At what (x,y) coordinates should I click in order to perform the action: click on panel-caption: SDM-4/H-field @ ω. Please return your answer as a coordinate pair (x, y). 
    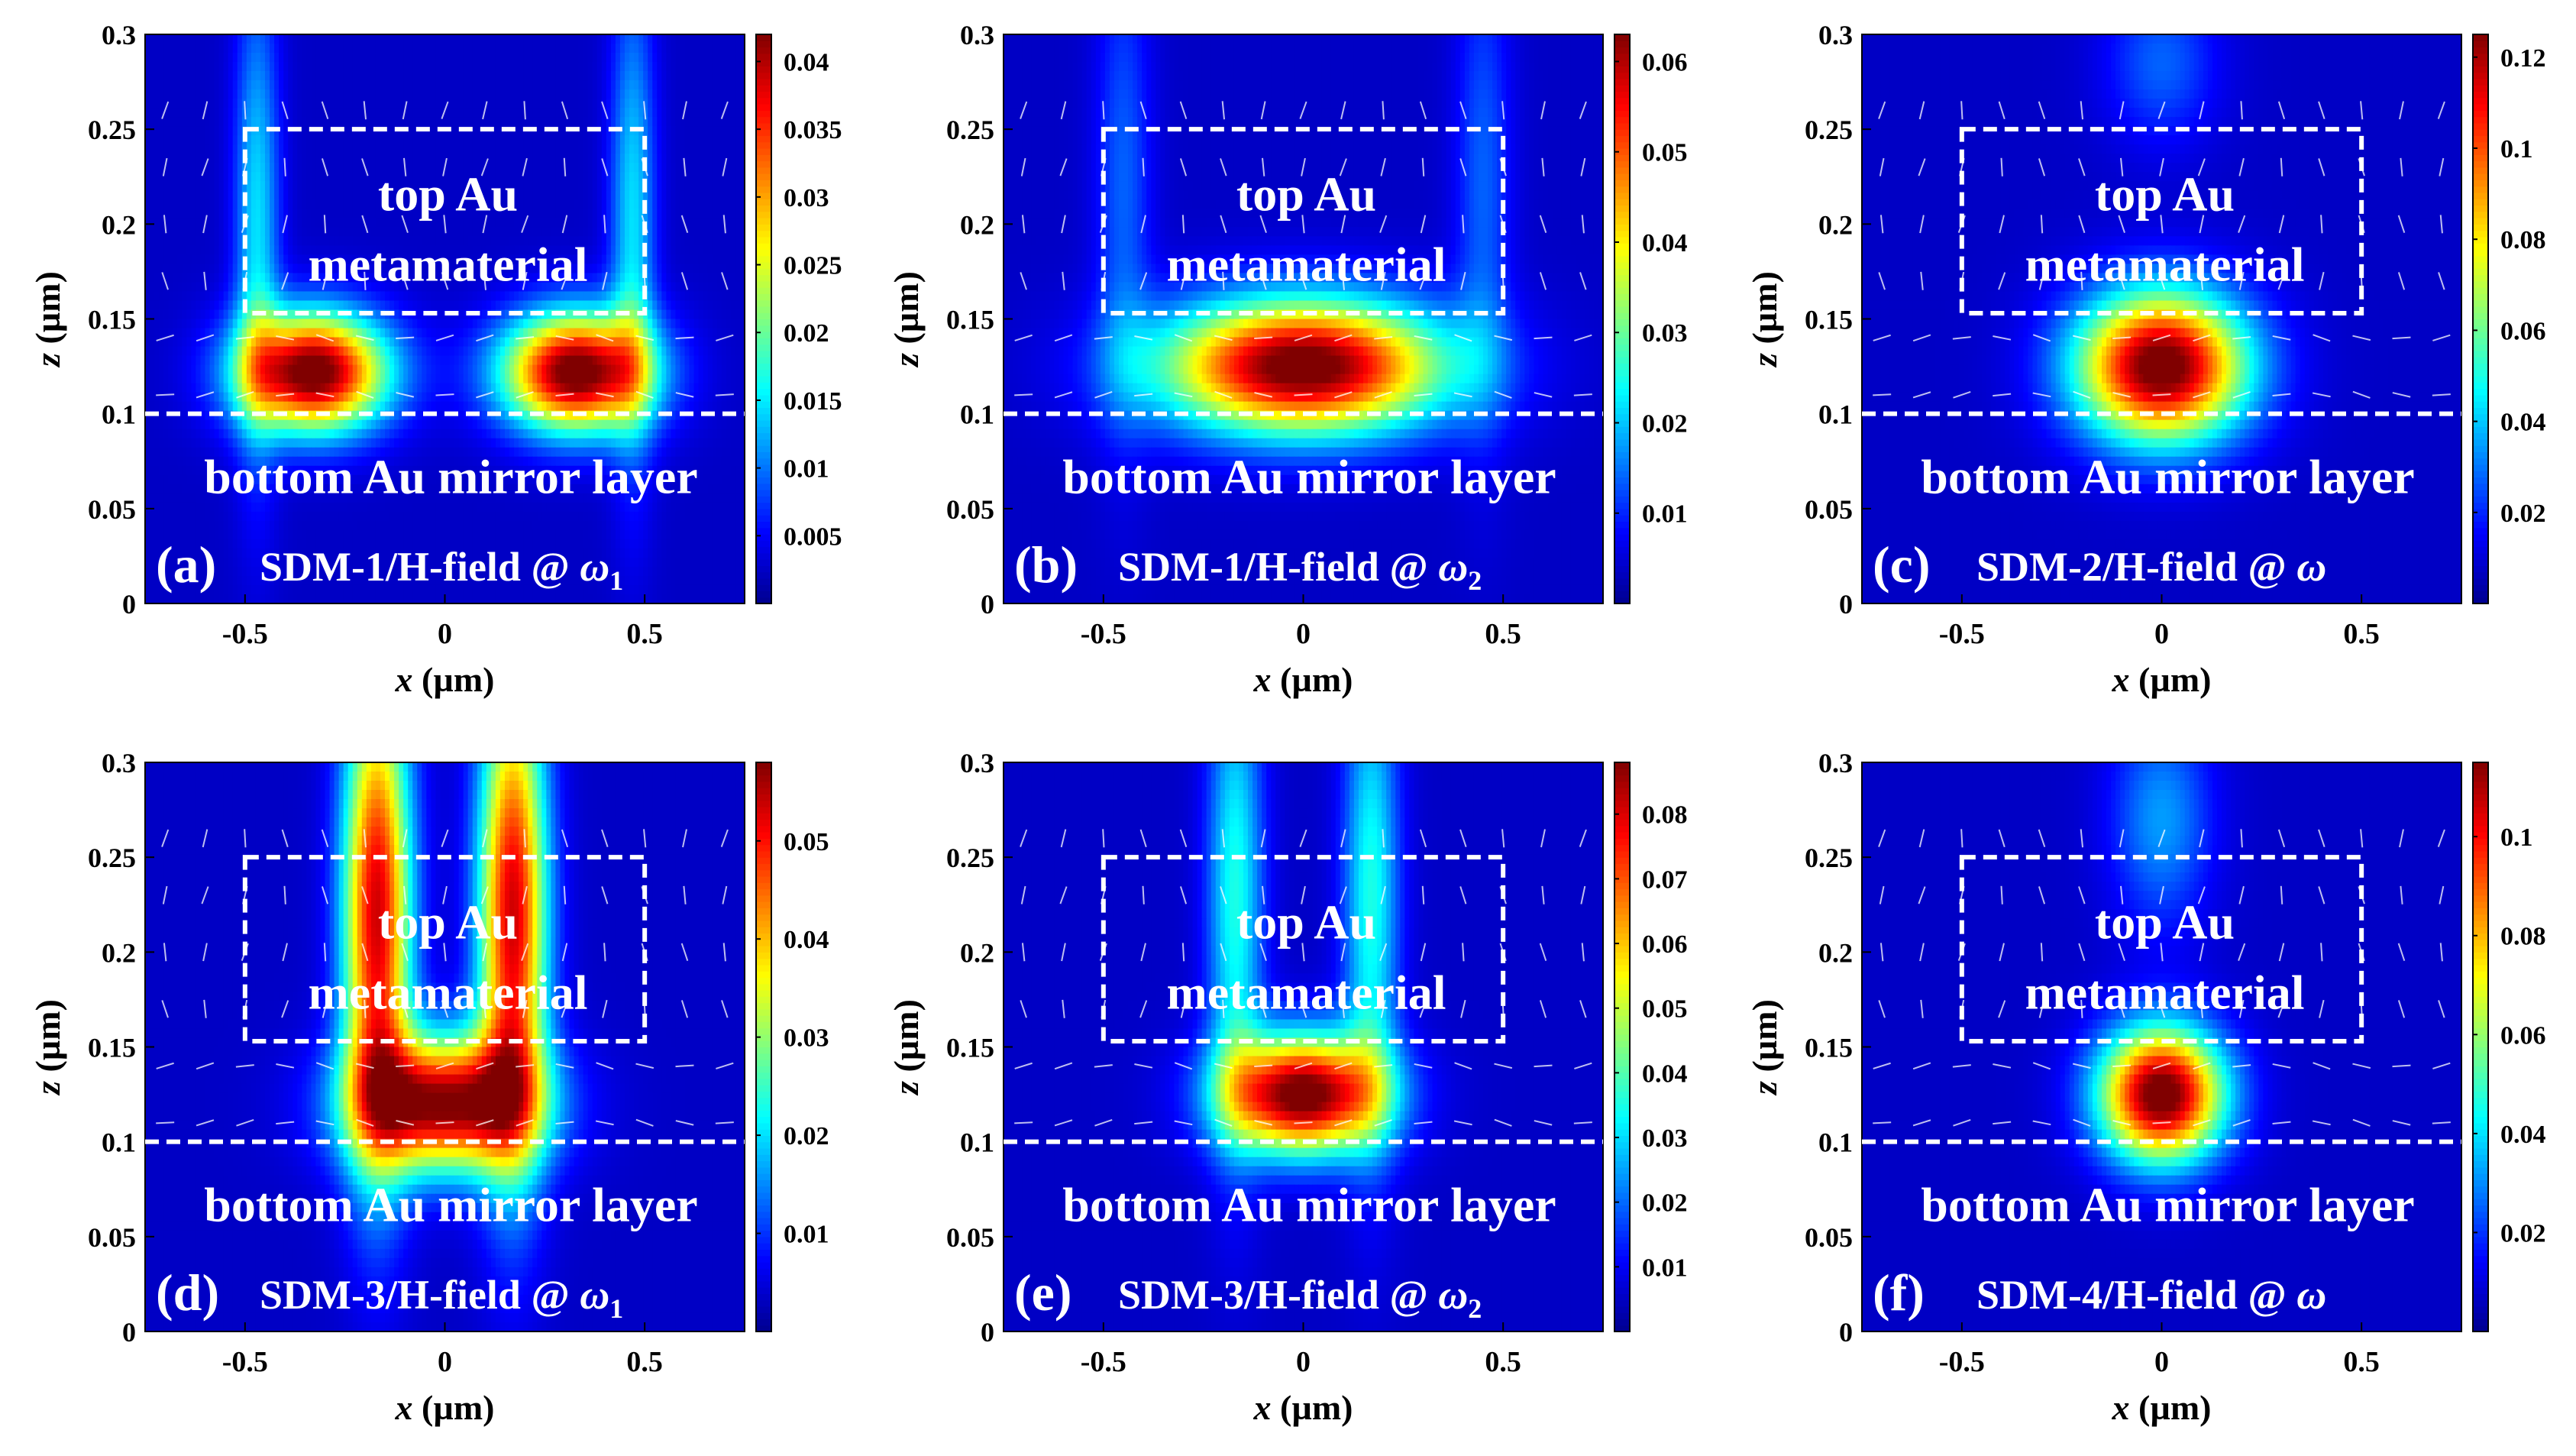
    Looking at the image, I should click on (2151, 1295).